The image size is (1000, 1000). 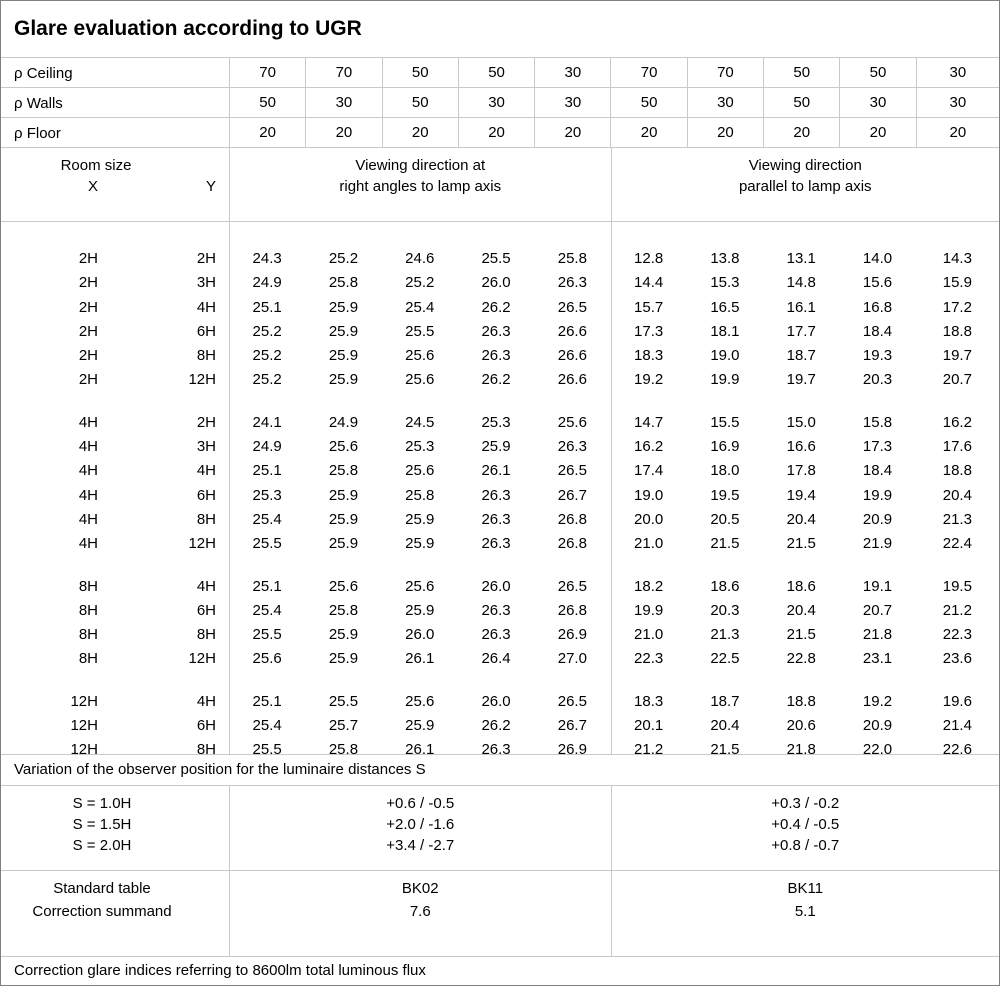 I want to click on variation-right-angles: +3.4 / -2.7, so click(x=420, y=845).